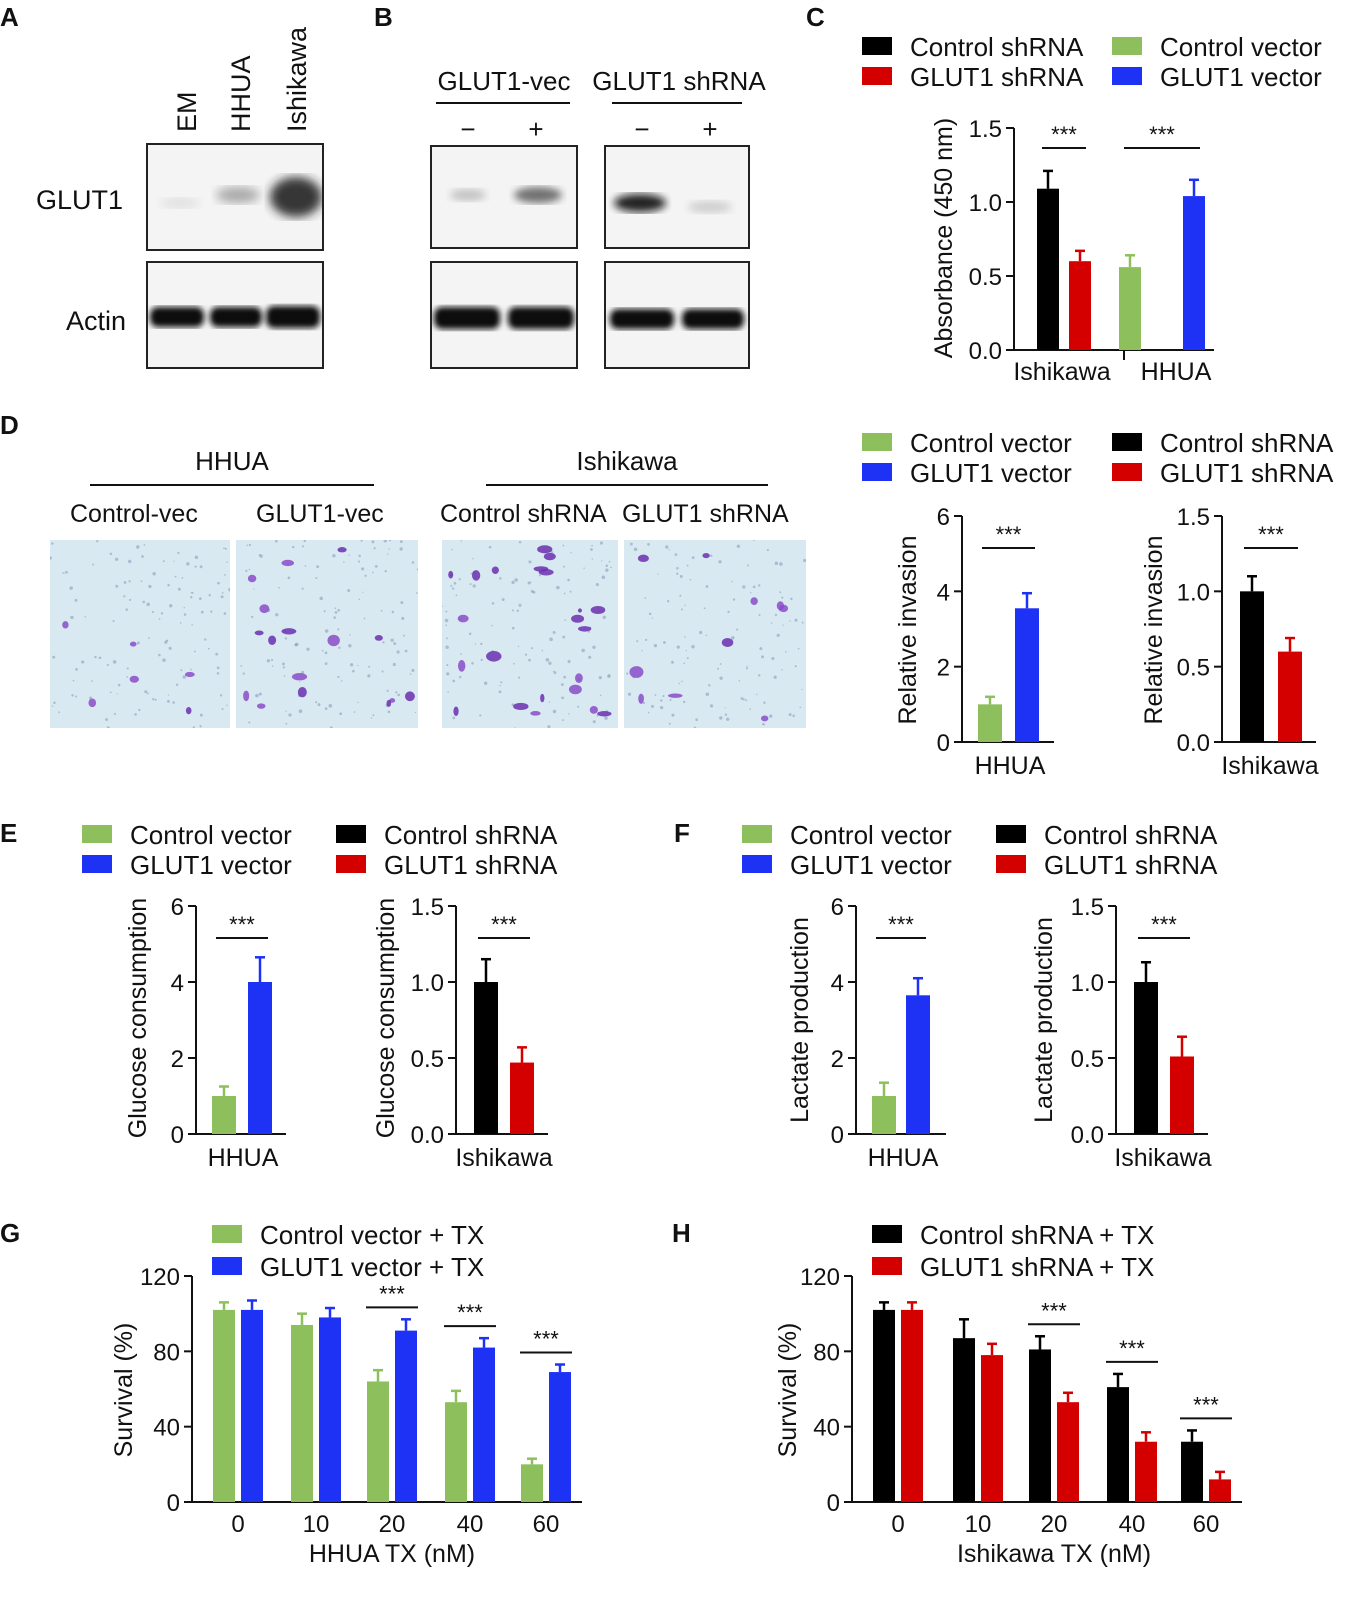  I want to click on panel-letter-c: C, so click(815, 17).